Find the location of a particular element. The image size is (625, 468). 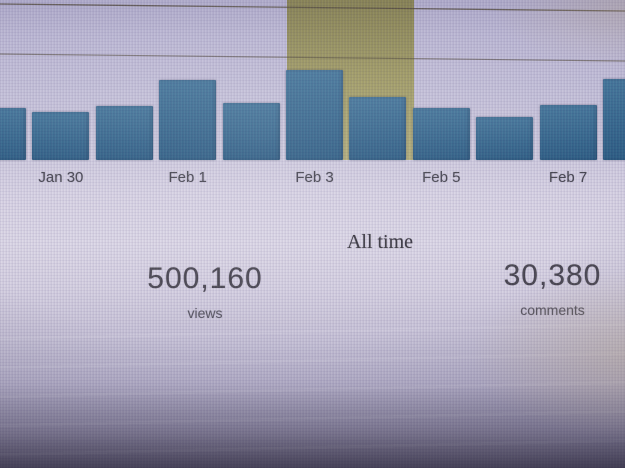

x-axis-label-feb-5: Feb 5 is located at coordinates (441, 177).